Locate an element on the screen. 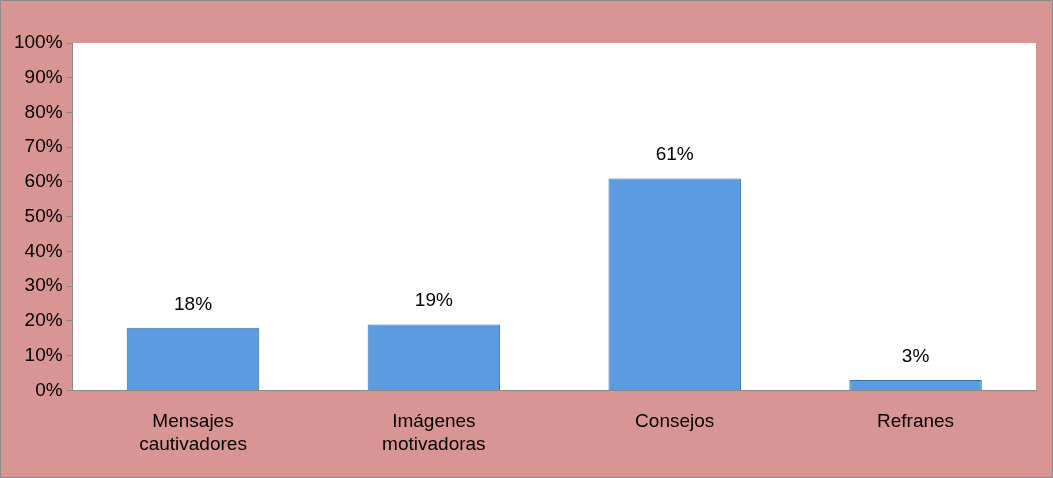 This screenshot has width=1053, height=478. data-label: 61% is located at coordinates (674, 154).